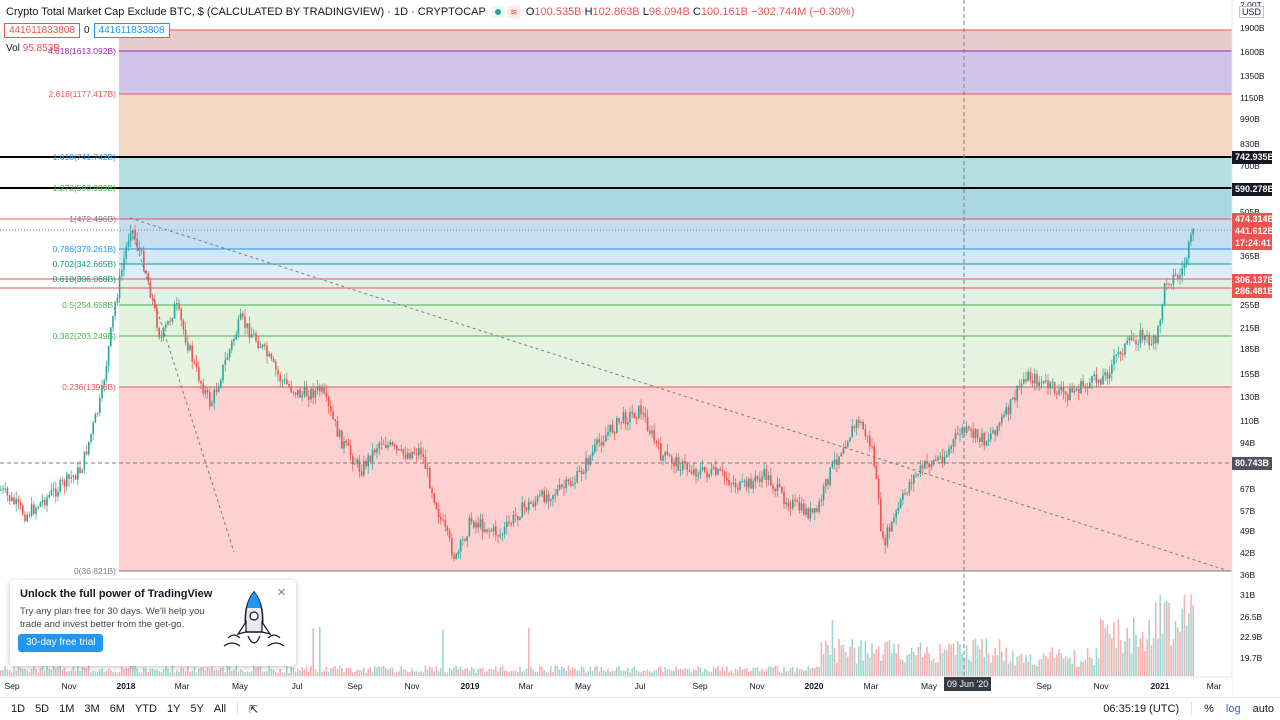 This screenshot has width=1280, height=720. Describe the element at coordinates (42, 30) in the screenshot. I see `input-left: 441611833808` at that location.